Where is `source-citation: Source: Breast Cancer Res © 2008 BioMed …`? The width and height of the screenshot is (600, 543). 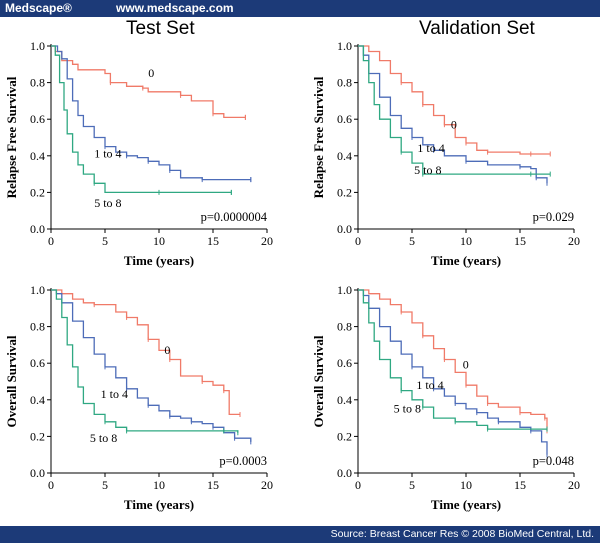 source-citation: Source: Breast Cancer Res © 2008 BioMed … is located at coordinates (462, 534).